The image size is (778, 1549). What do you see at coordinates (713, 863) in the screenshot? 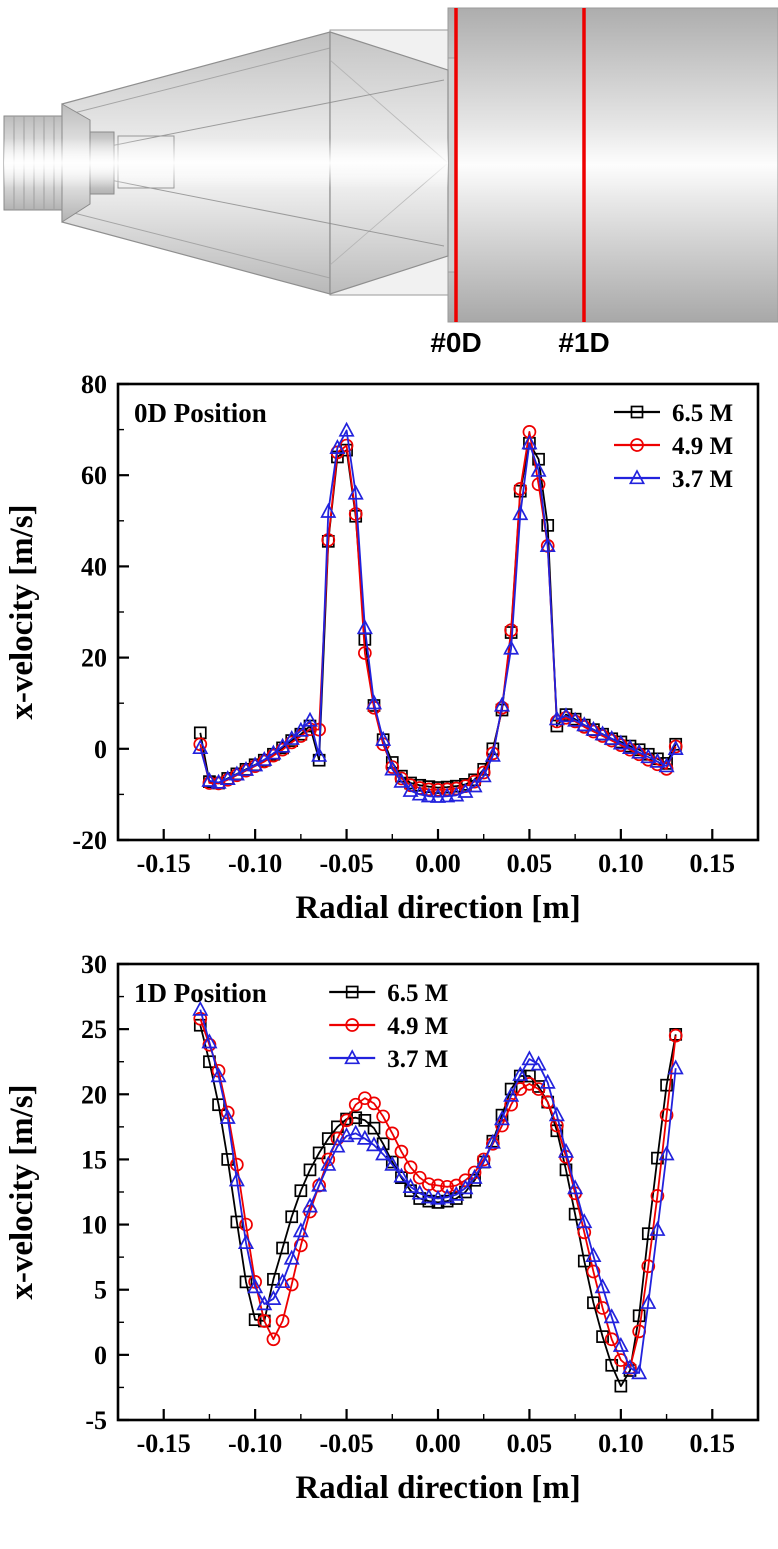
I see `x-tick-label: 0.15` at bounding box center [713, 863].